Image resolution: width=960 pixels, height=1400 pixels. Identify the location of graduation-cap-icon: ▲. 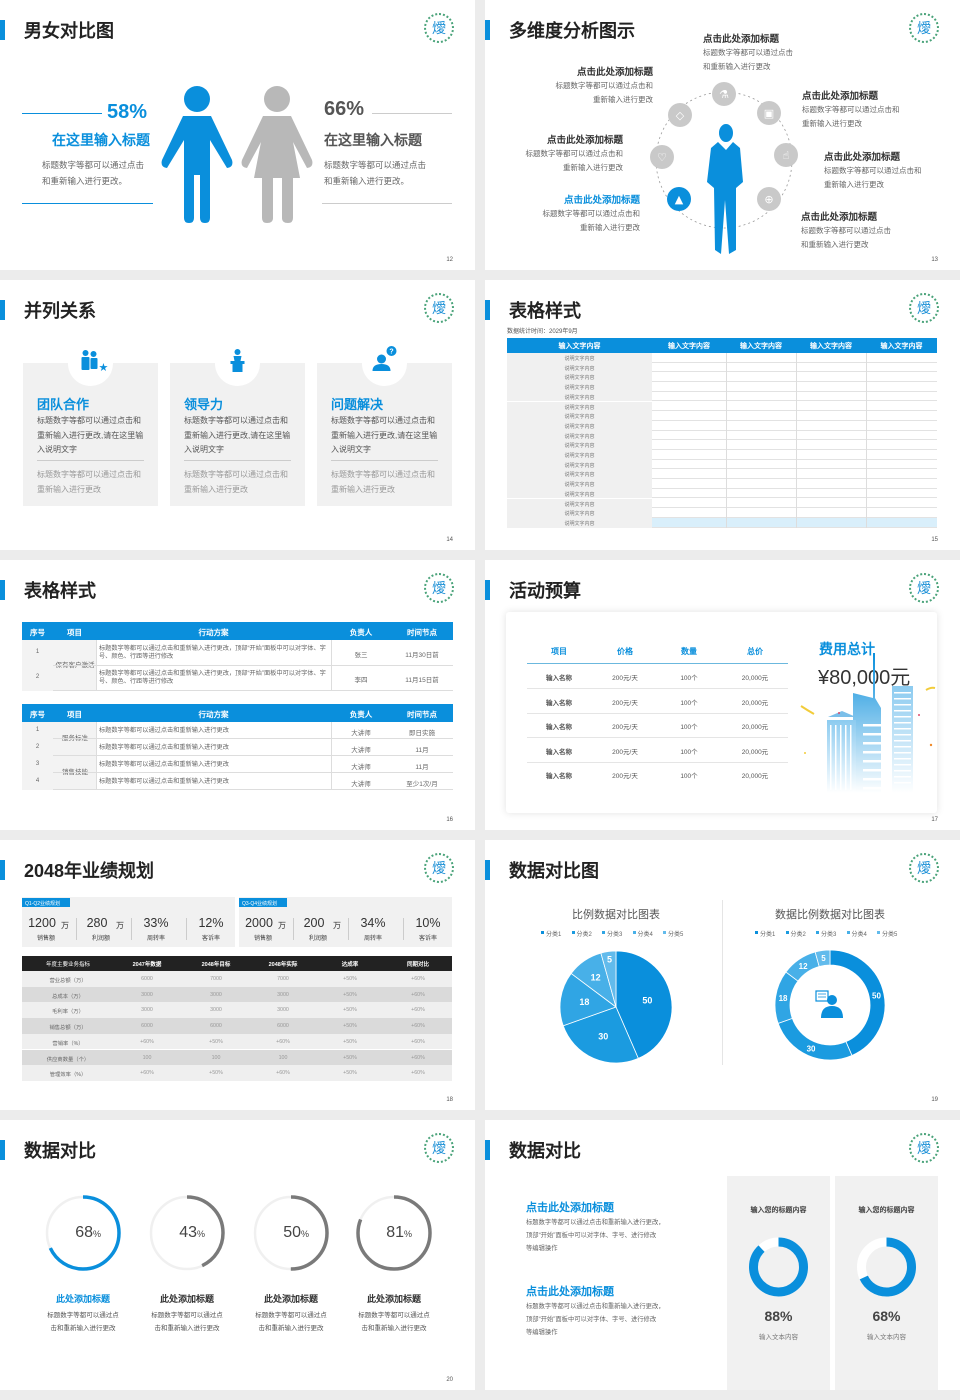
(679, 199).